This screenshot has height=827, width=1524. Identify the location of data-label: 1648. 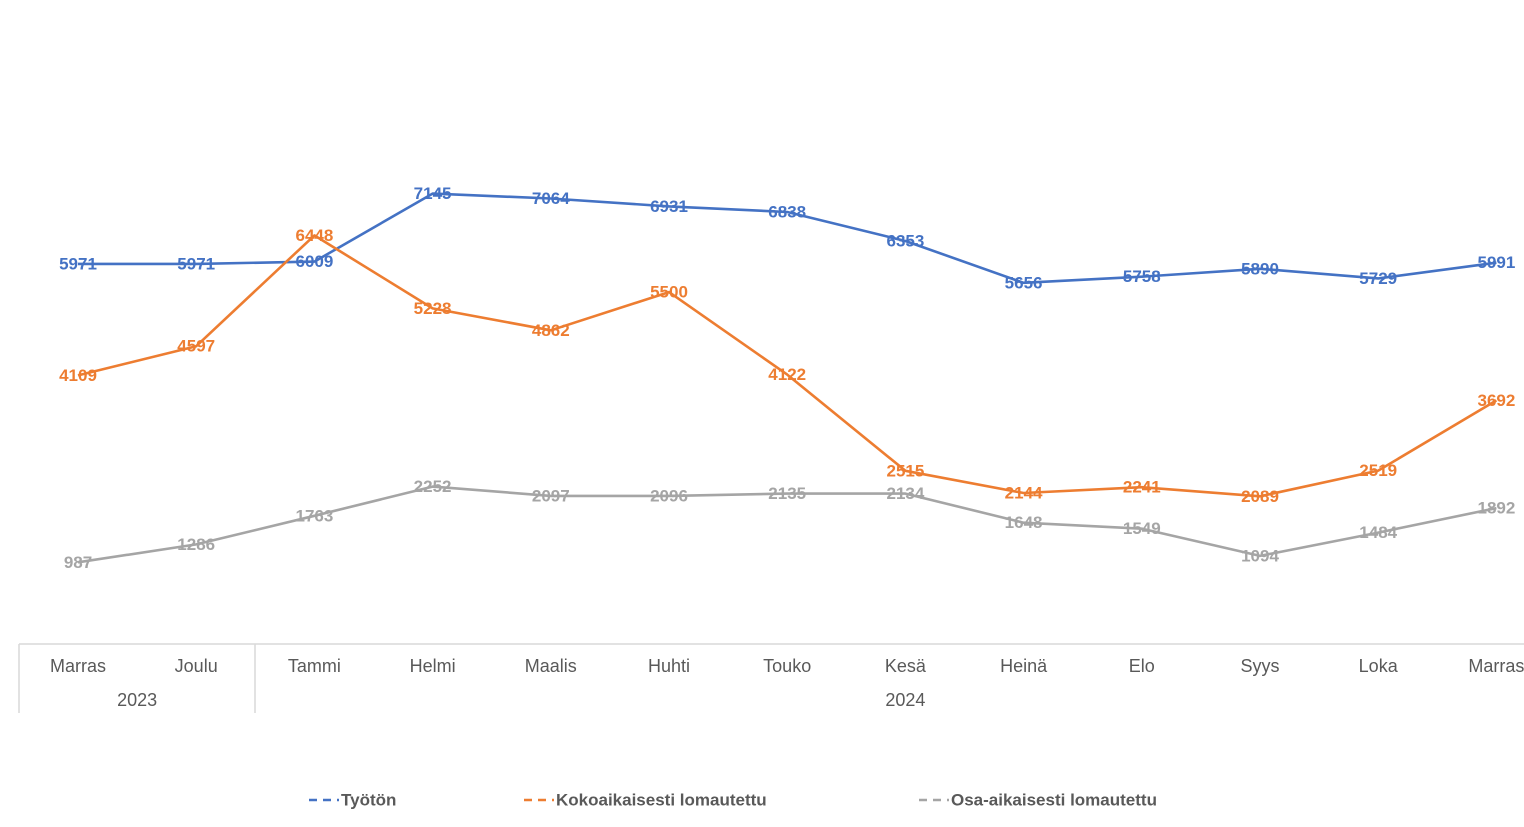
(1024, 522).